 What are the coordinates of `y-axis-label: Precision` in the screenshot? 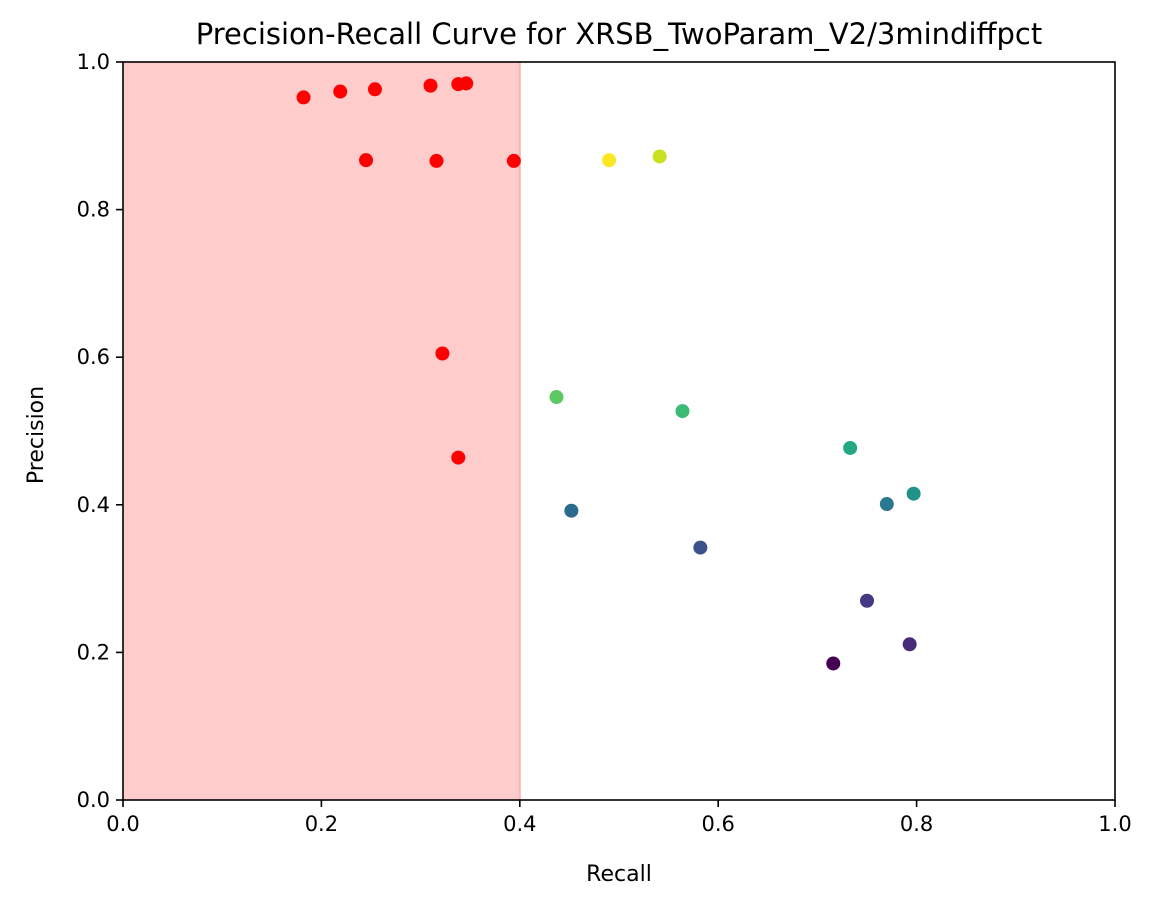 It's located at (36, 435).